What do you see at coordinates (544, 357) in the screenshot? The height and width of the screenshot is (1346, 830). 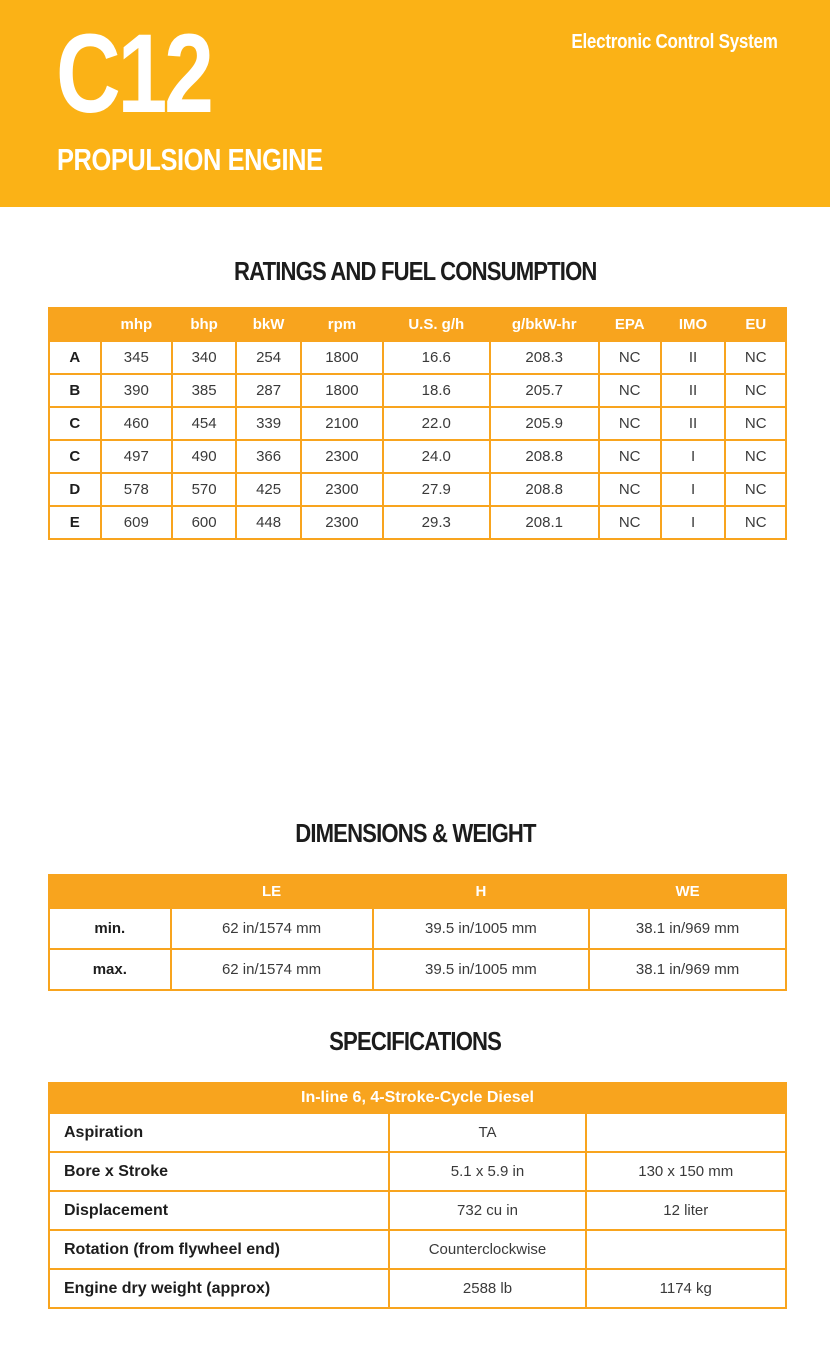 I see `data-cell: 208.3` at bounding box center [544, 357].